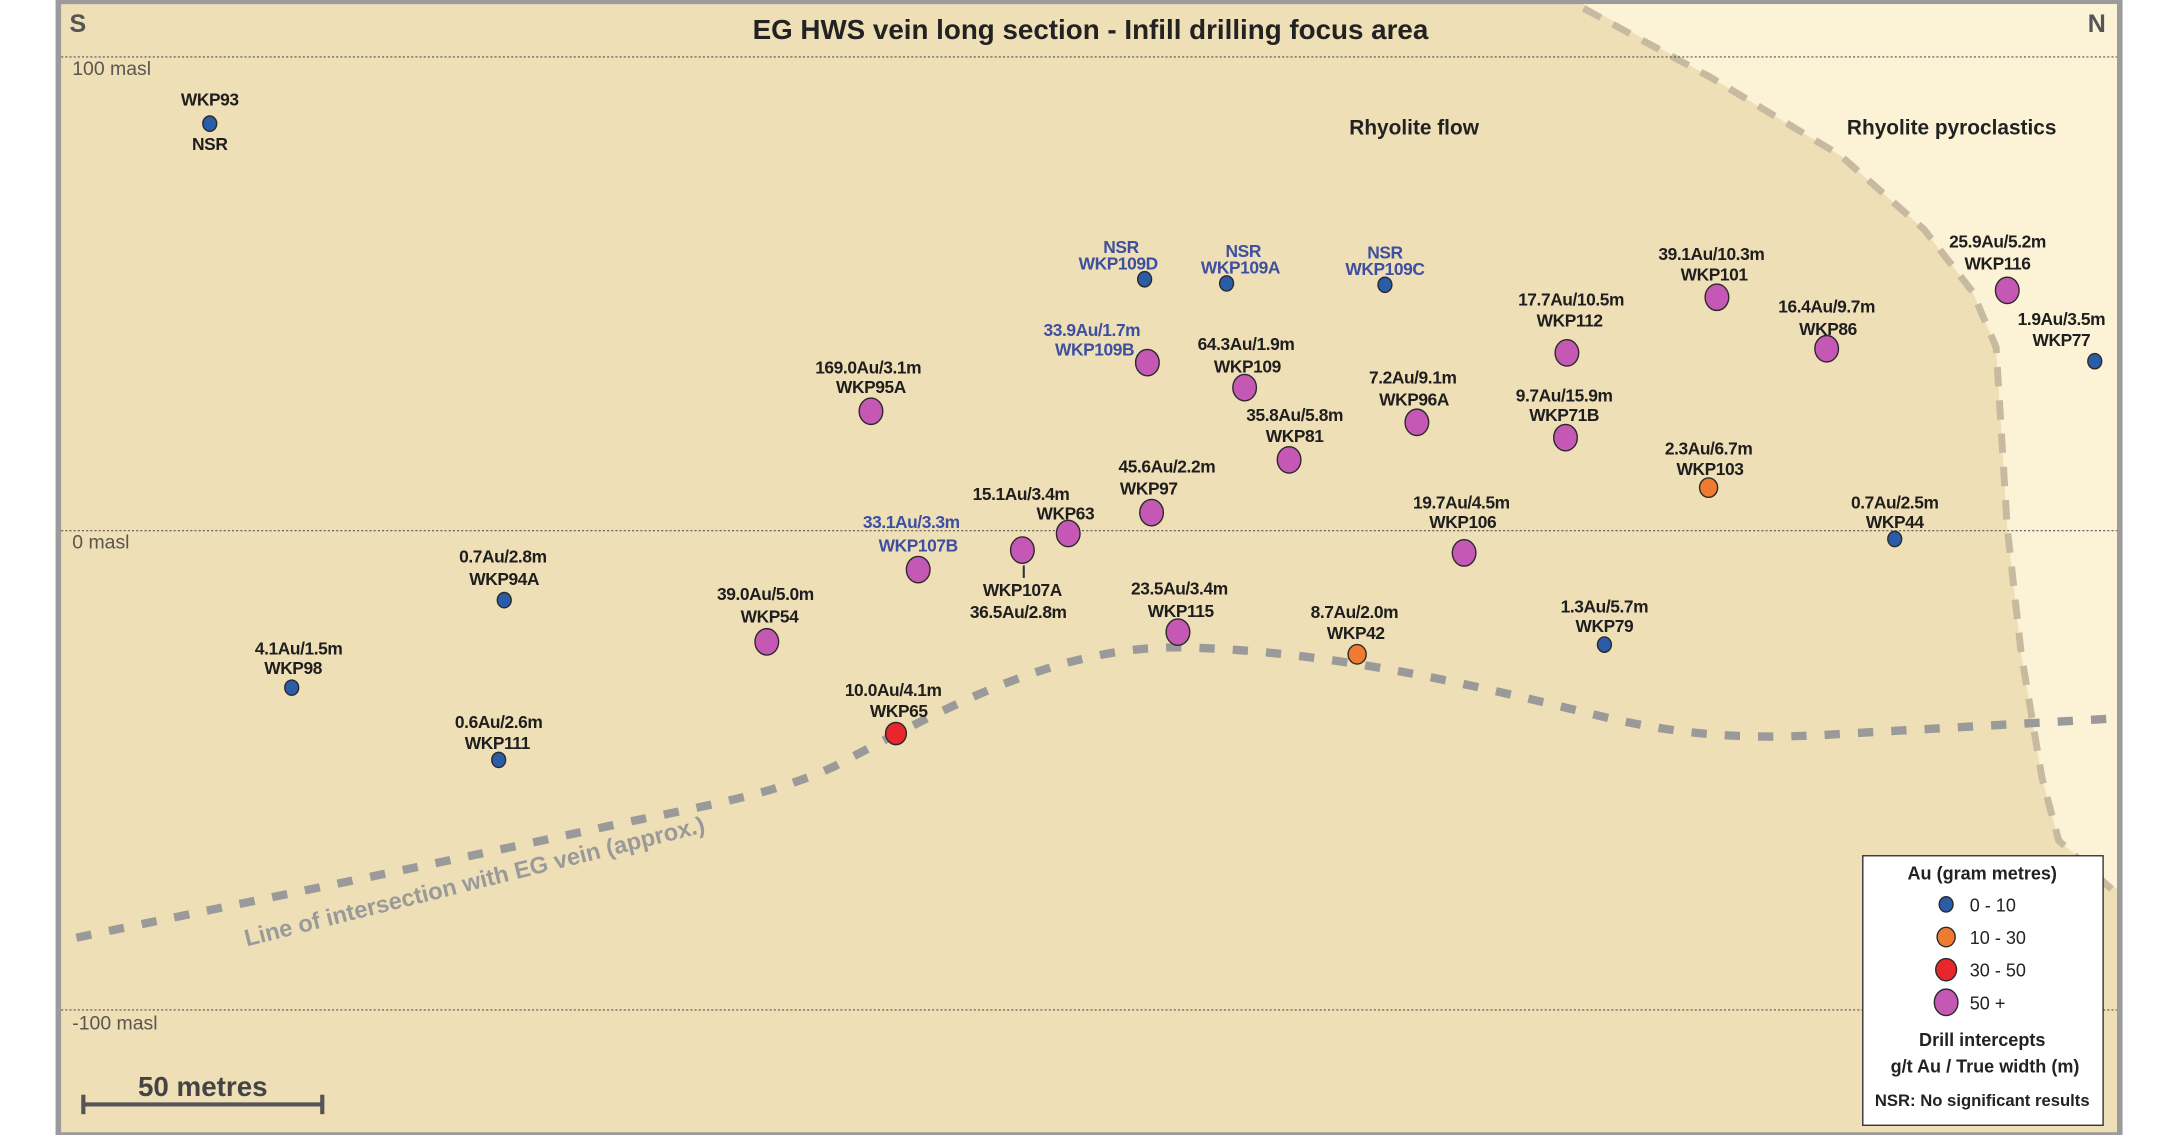  I want to click on legend-units: g/t Au / True width (m), so click(1985, 1066).